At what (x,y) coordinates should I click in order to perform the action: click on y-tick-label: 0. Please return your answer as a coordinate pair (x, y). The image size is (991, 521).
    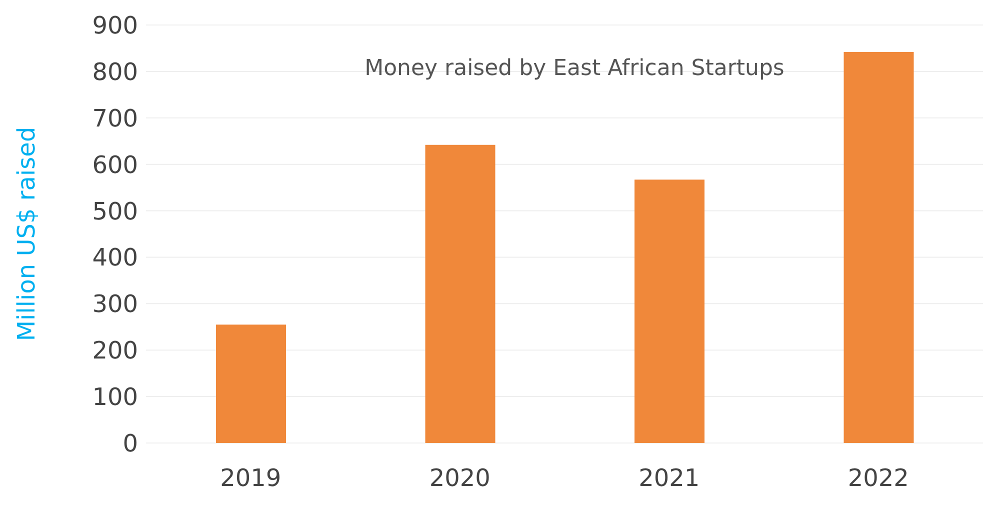
    Looking at the image, I should click on (130, 444).